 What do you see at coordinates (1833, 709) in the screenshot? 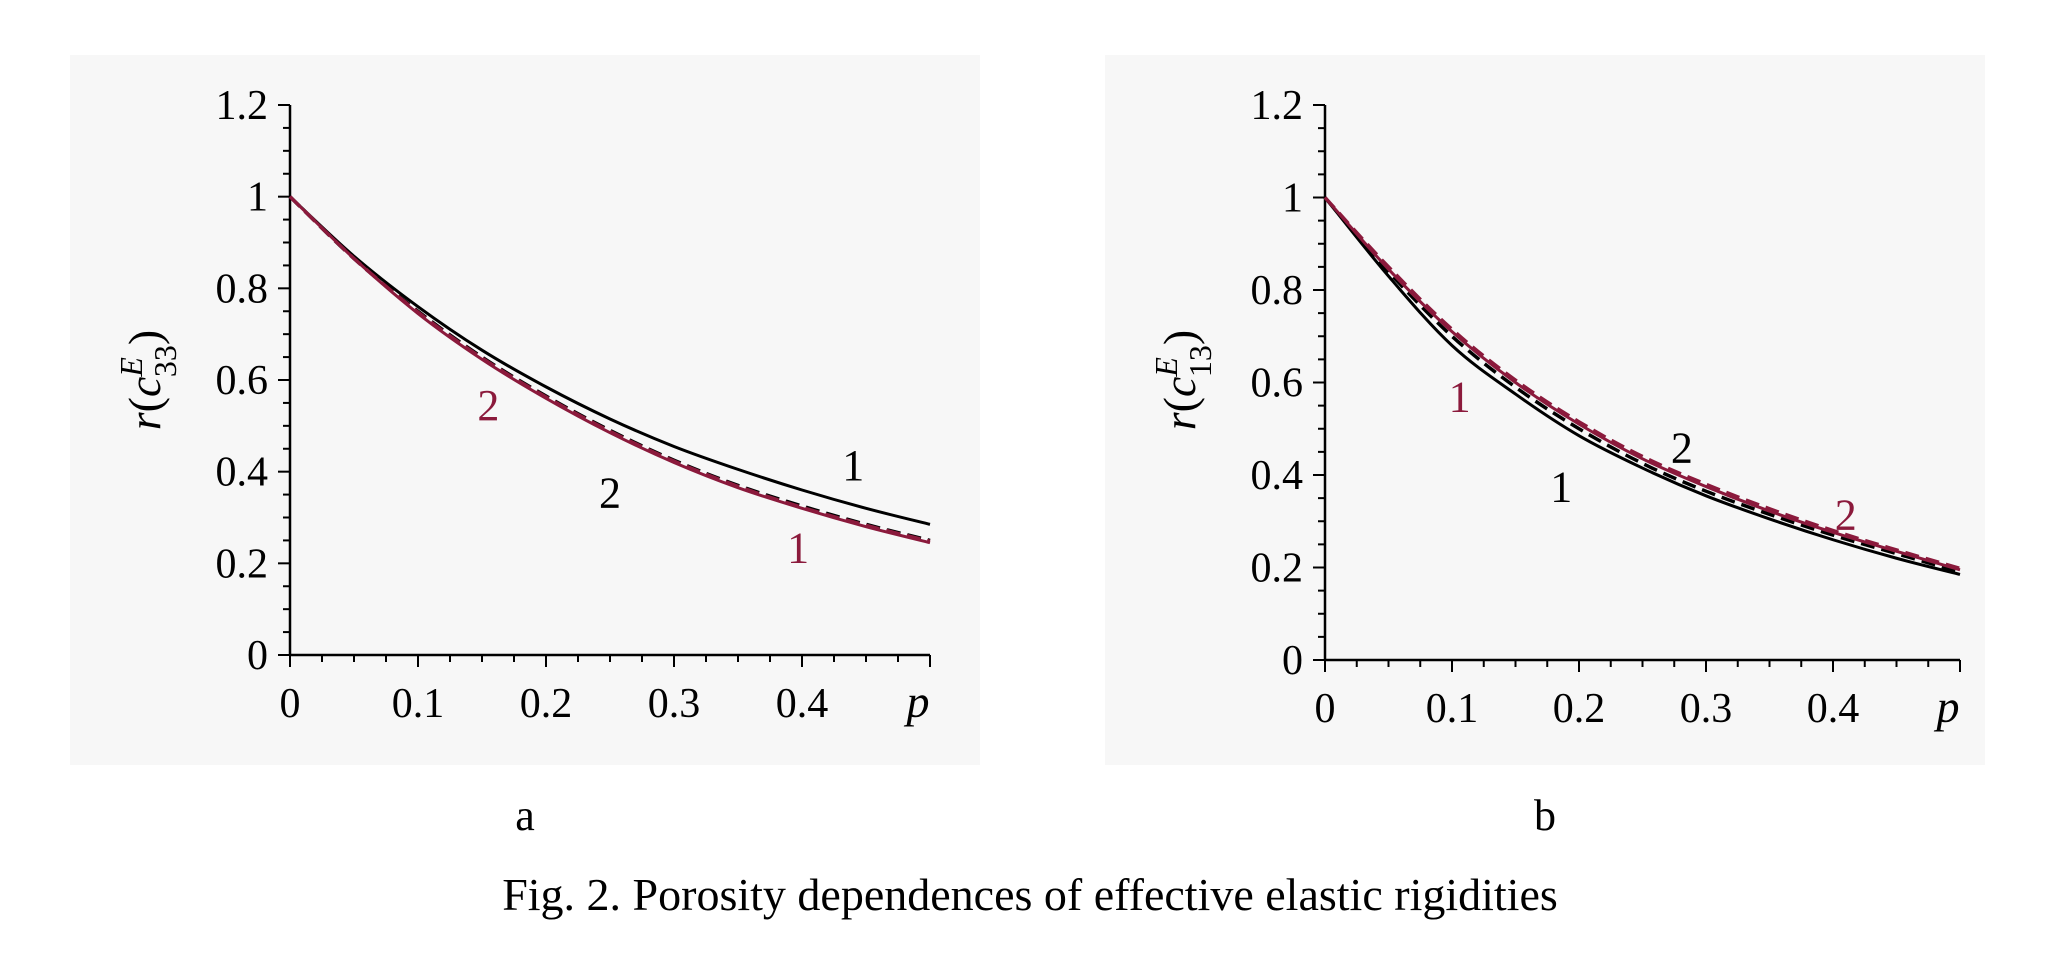
I see `chart-b-x-tick-label: 0.4` at bounding box center [1833, 709].